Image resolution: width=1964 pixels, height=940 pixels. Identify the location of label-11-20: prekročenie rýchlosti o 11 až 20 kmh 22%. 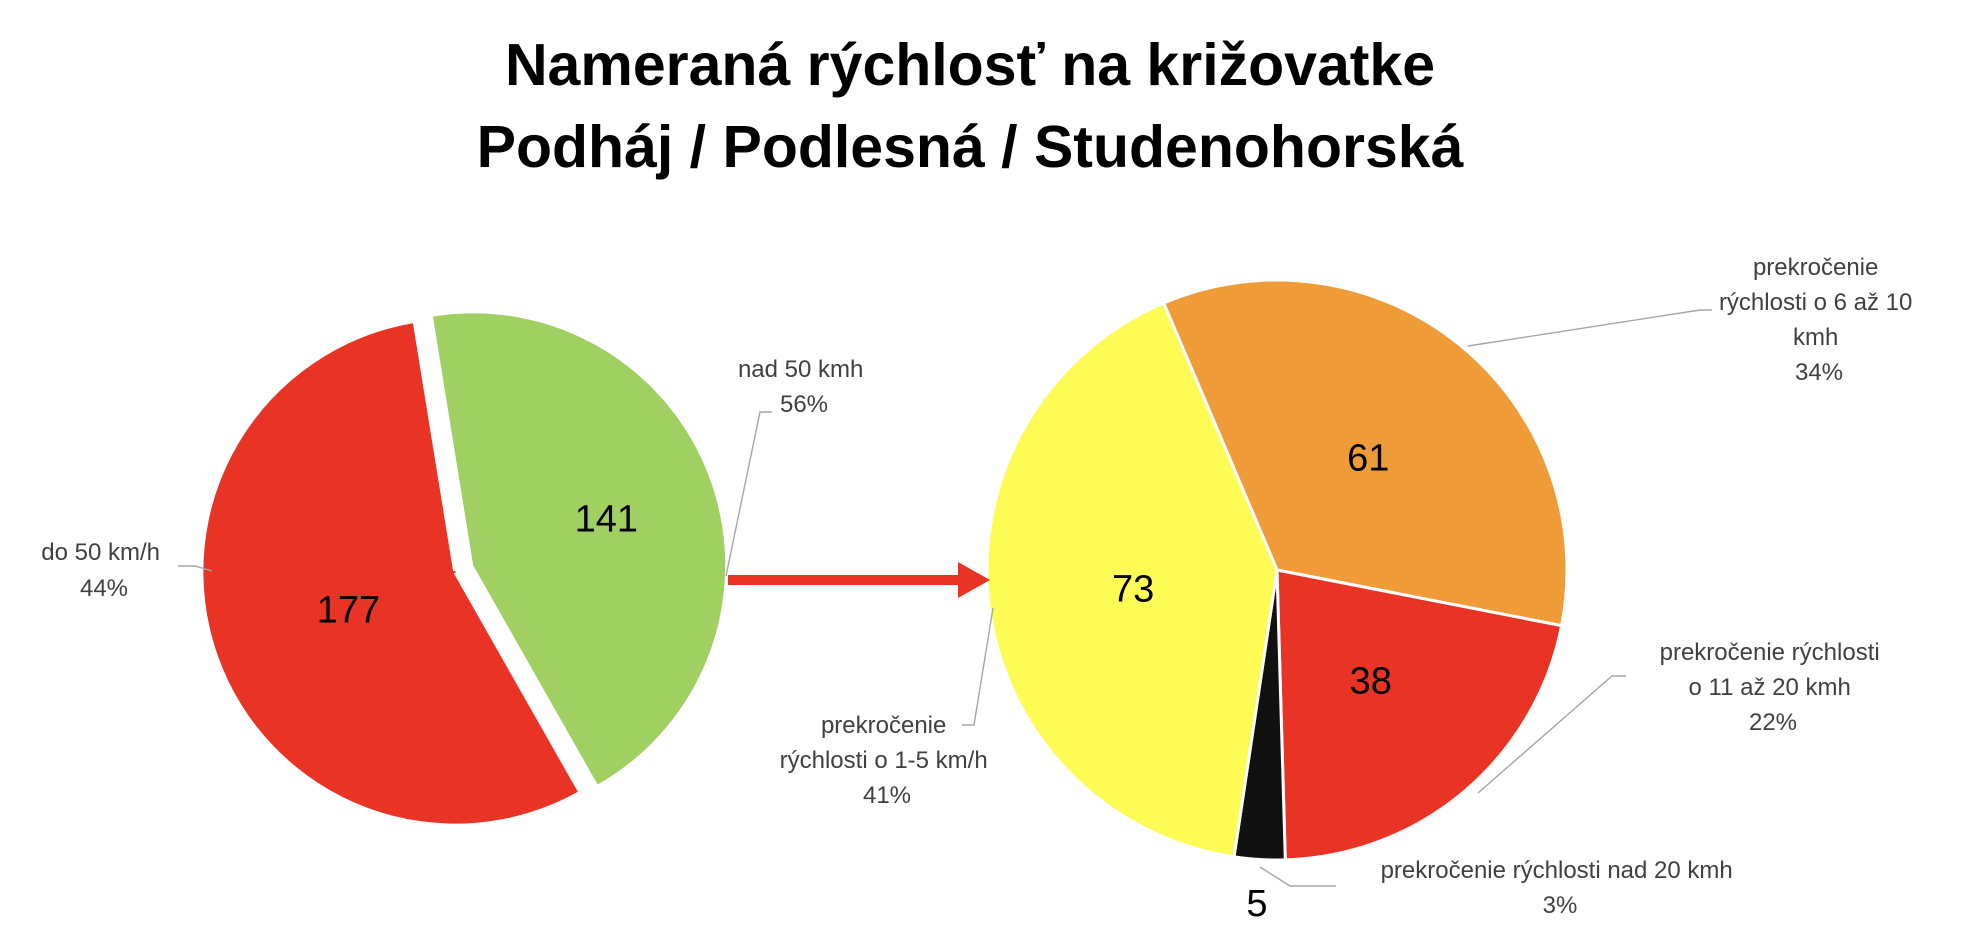
(1773, 687).